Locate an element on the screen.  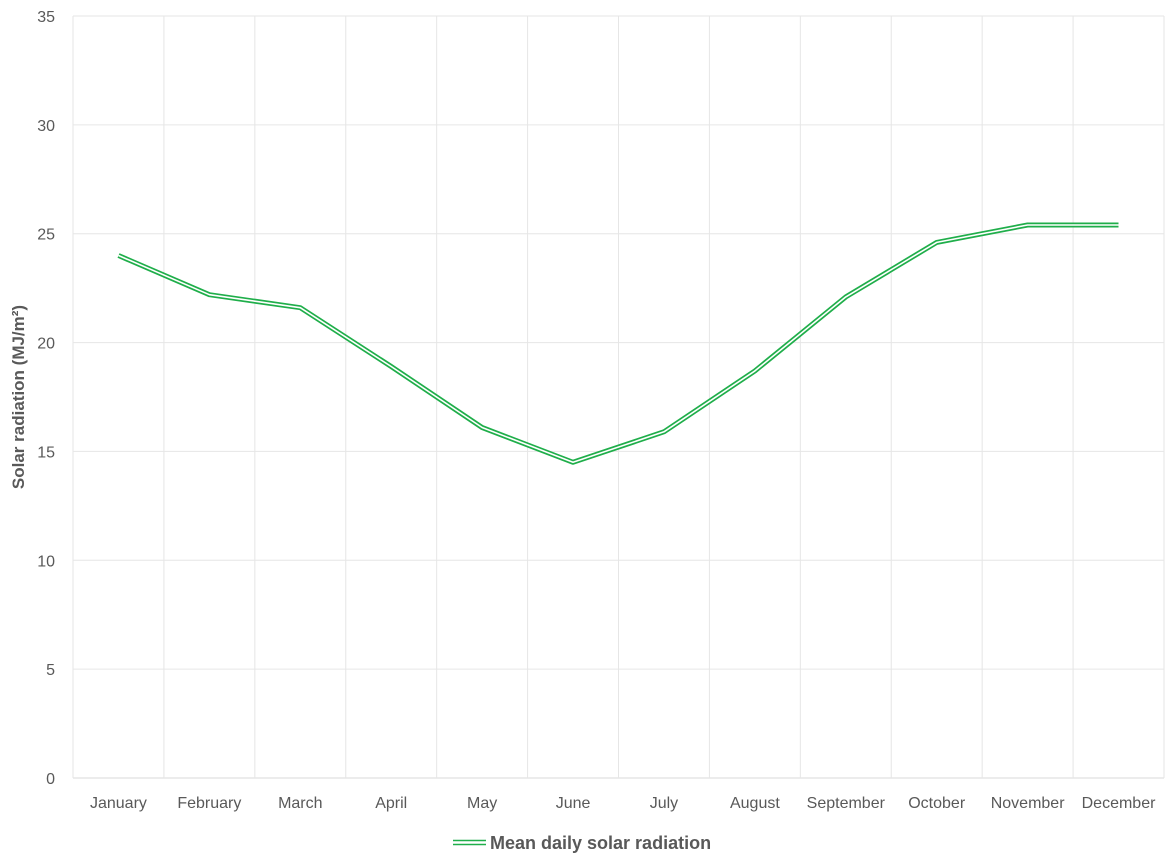
y-axis-label: Solar radiation (MJ/m²) is located at coordinates (18, 397).